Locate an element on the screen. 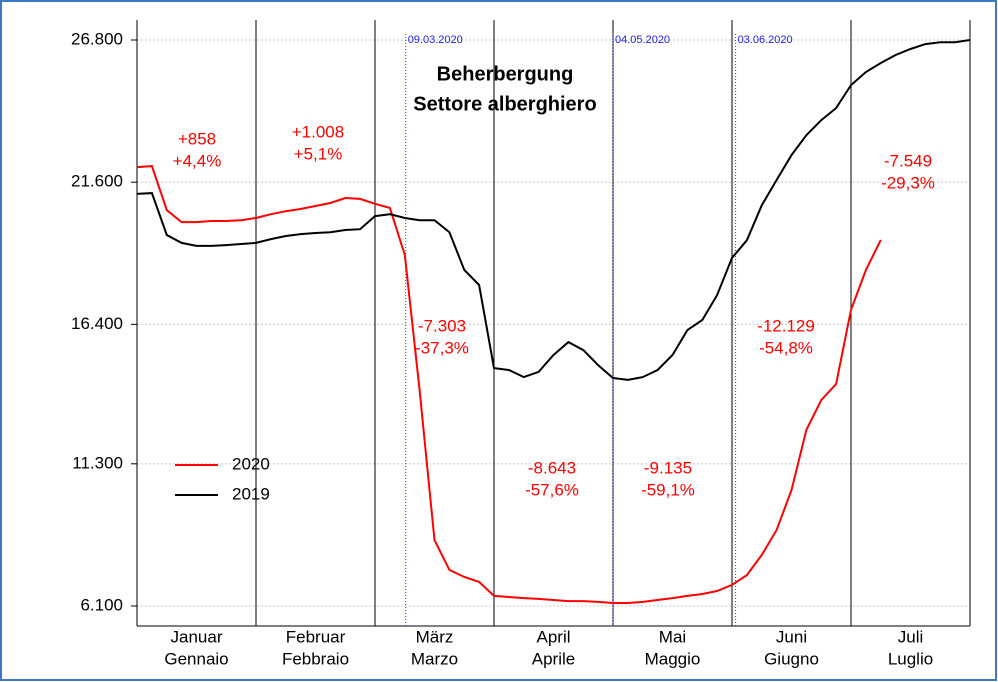  annotation: +858 is located at coordinates (197, 138).